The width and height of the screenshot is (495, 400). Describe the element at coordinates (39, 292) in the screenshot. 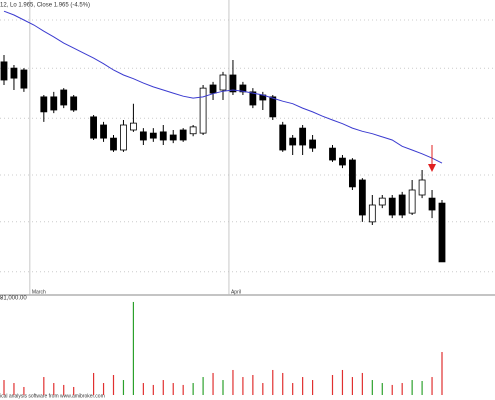

I see `x-tick-label: March` at that location.